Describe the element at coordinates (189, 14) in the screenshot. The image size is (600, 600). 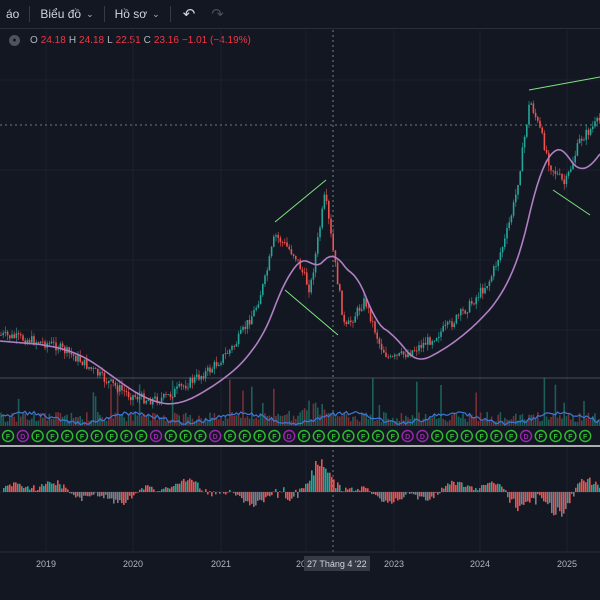
I see `undo-icon: ↶` at that location.